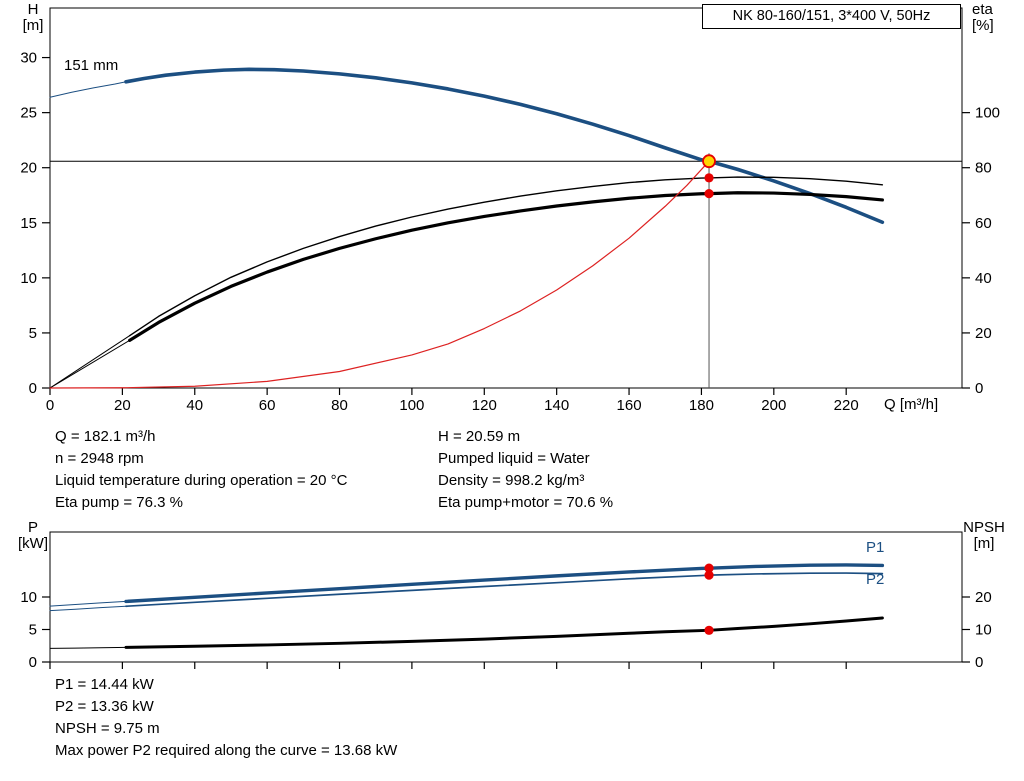  Describe the element at coordinates (984, 543) in the screenshot. I see `npsh-axis-label-unit: [m]` at that location.